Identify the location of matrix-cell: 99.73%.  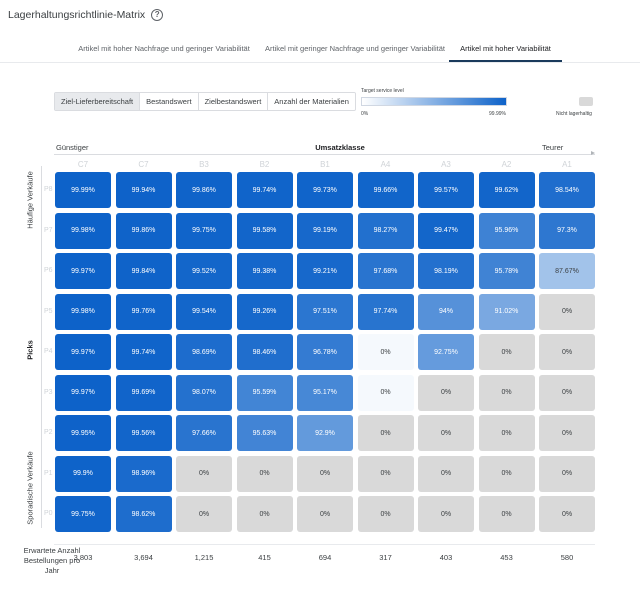
(325, 190).